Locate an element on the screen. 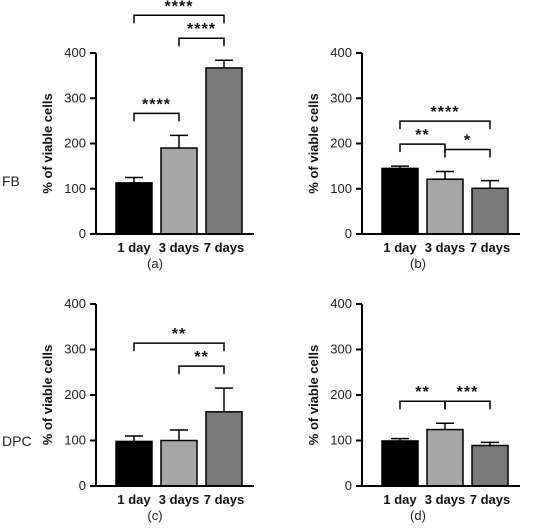 This screenshot has height=530, width=550. row-label-fb: FB is located at coordinates (11, 181).